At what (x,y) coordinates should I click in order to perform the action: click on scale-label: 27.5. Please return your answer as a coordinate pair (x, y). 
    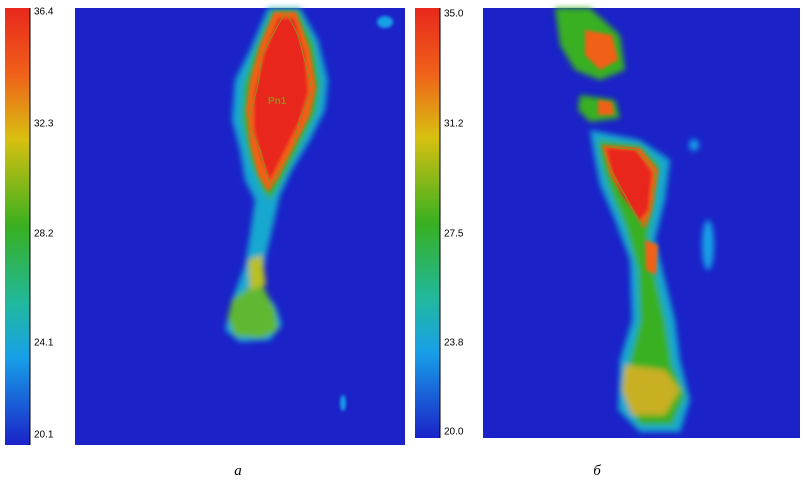
    Looking at the image, I should click on (454, 234).